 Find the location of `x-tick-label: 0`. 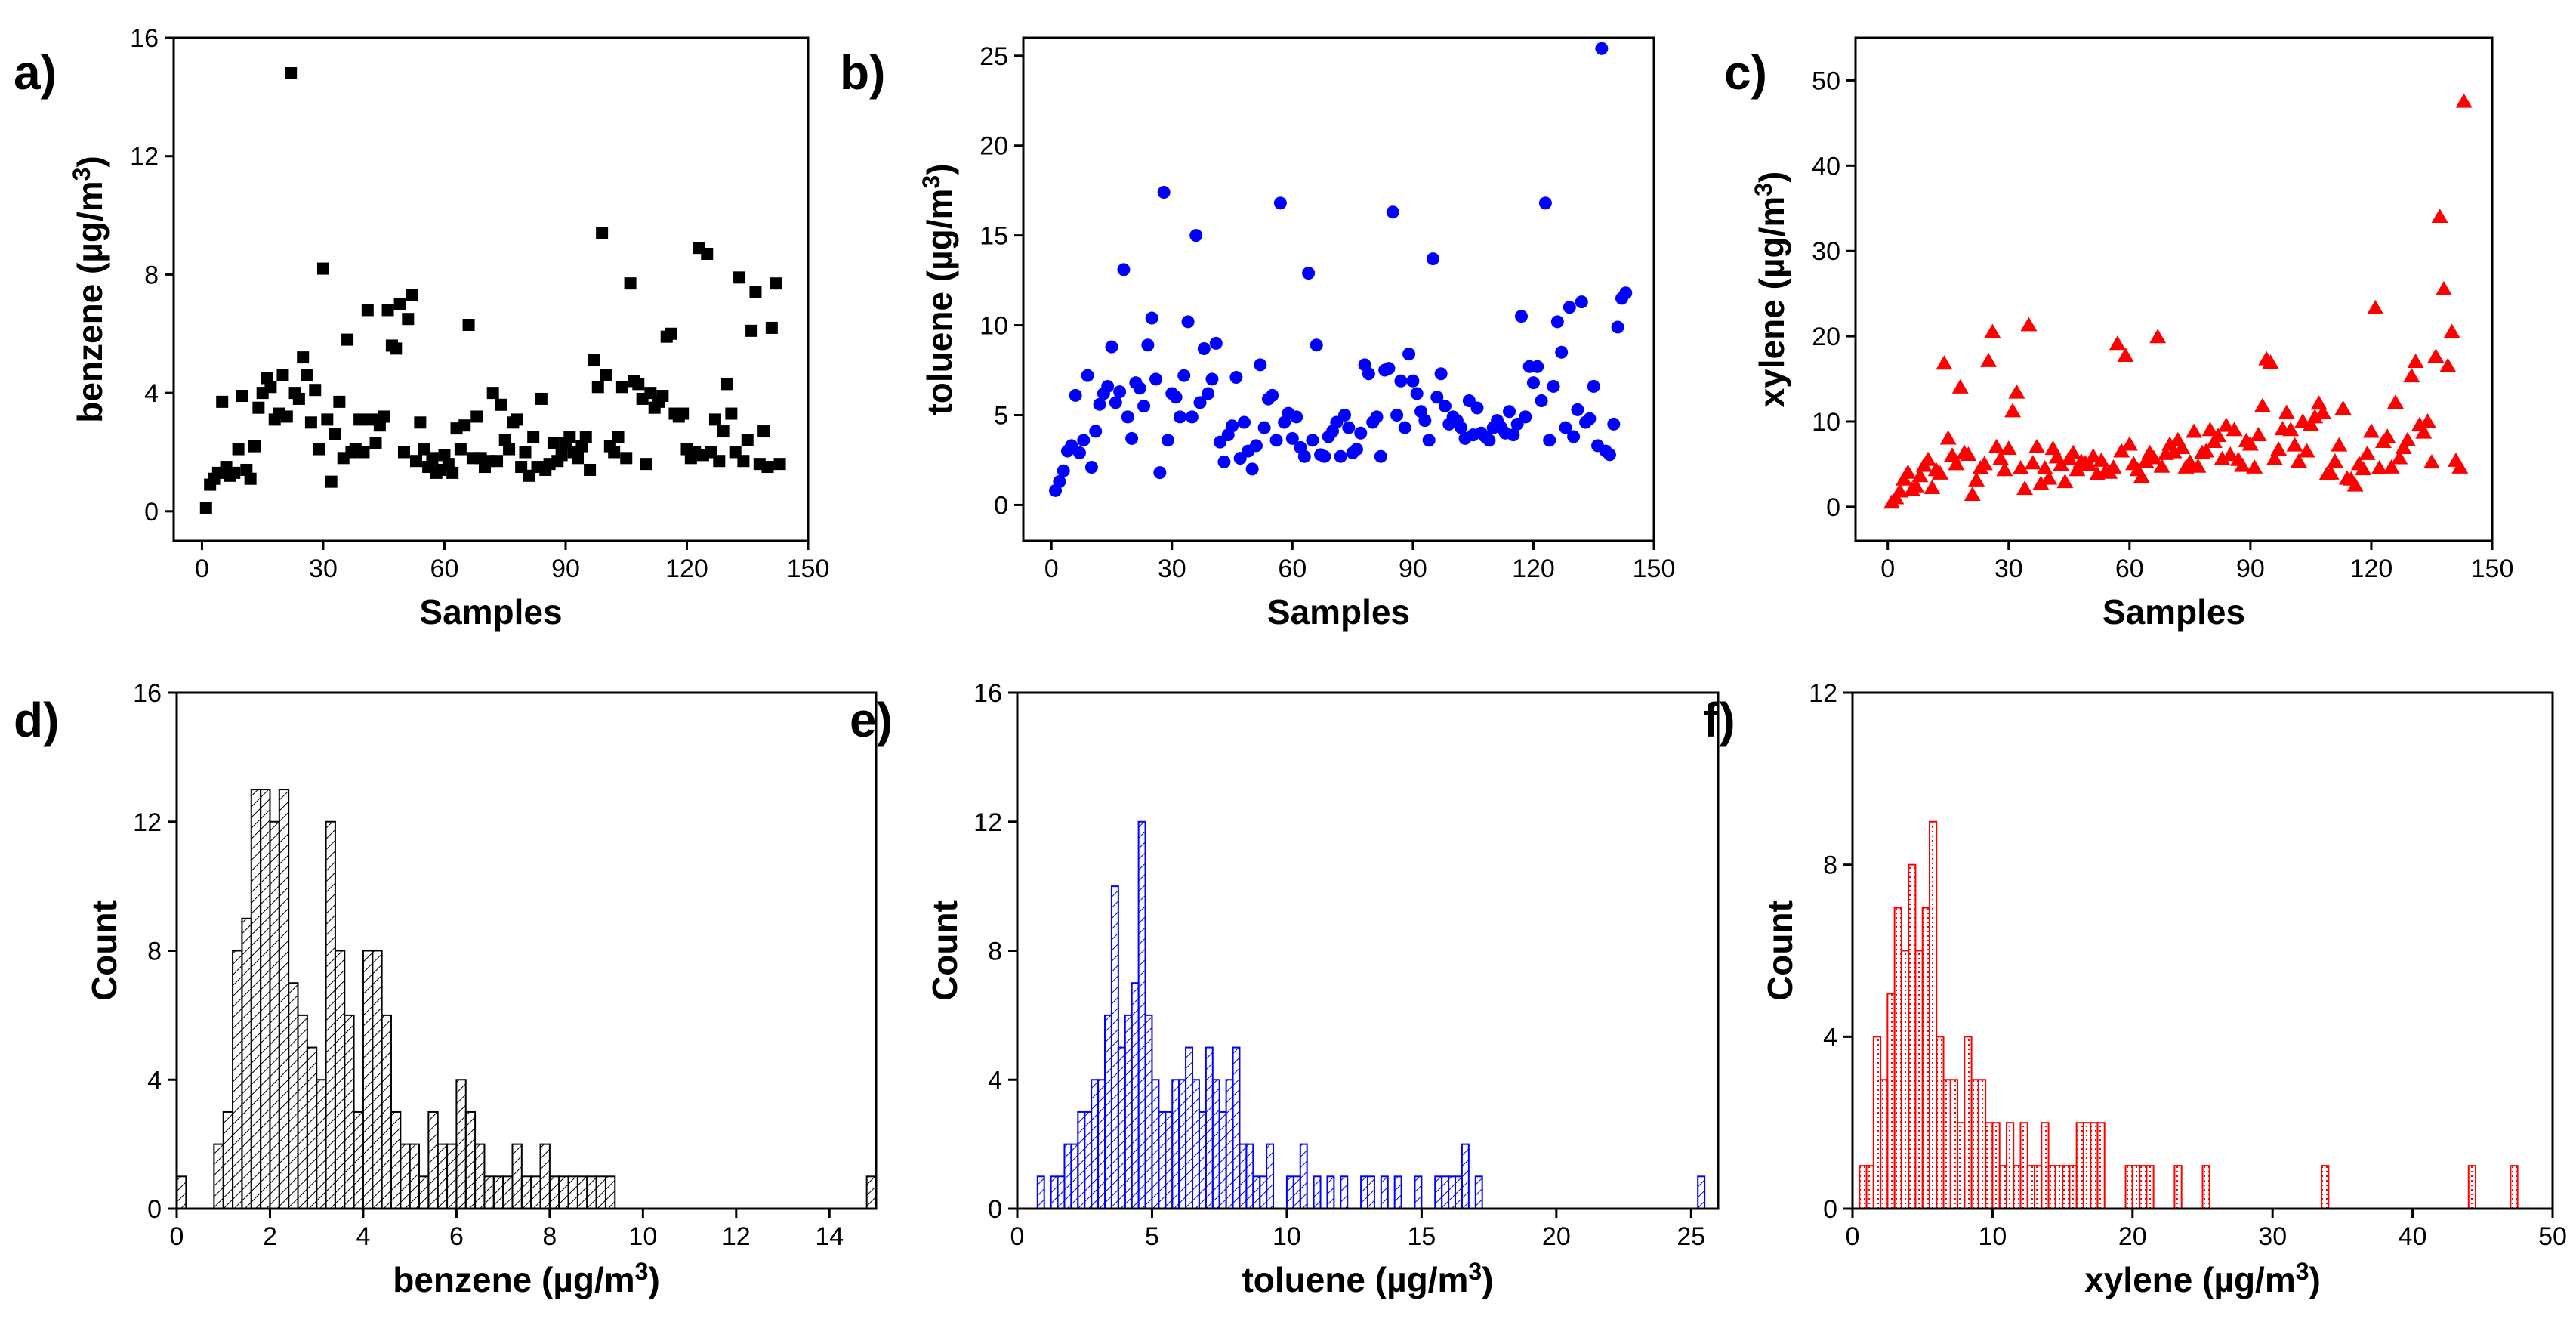

x-tick-label: 0 is located at coordinates (177, 1236).